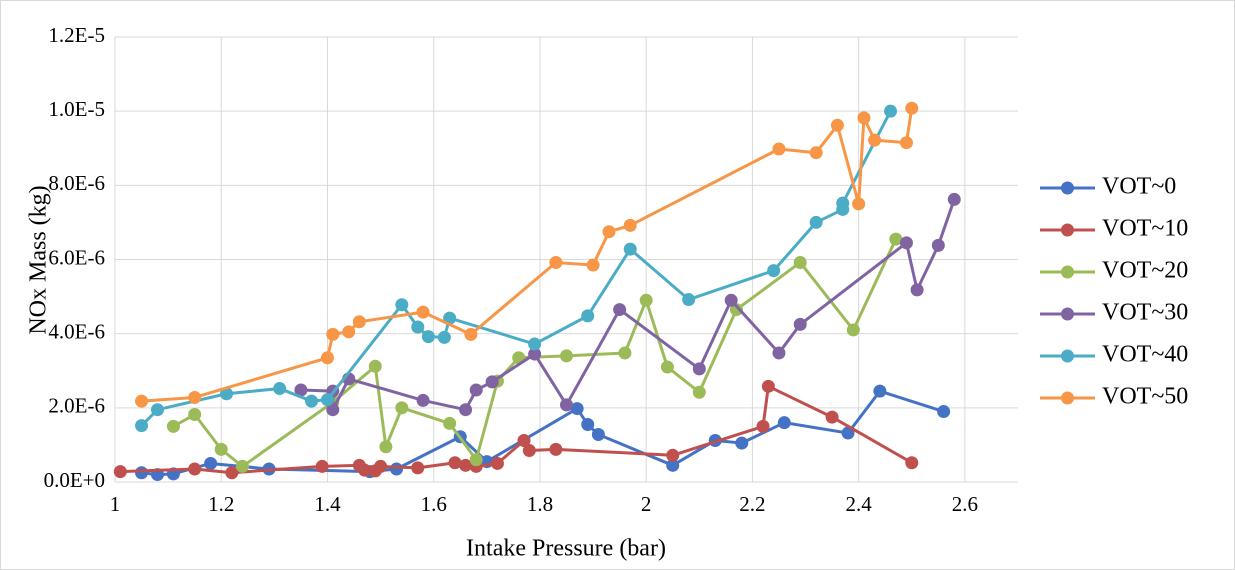 The width and height of the screenshot is (1235, 570). What do you see at coordinates (540, 504) in the screenshot?
I see `x-tick-label: 1.8` at bounding box center [540, 504].